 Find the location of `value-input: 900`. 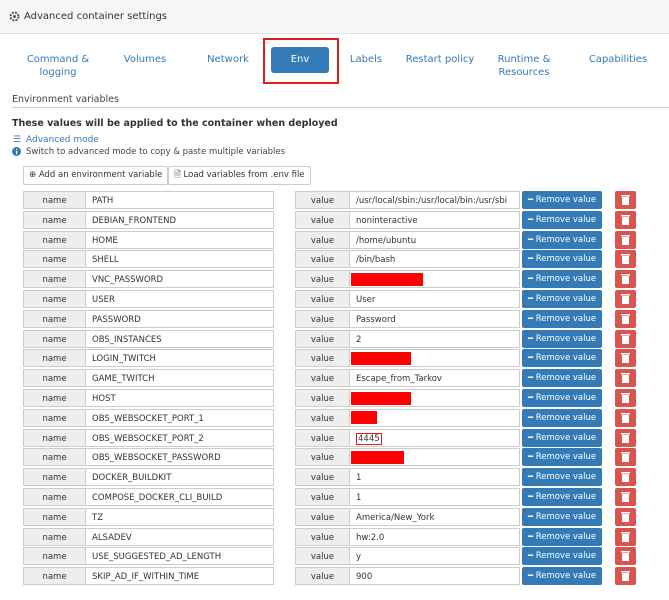

value-input: 900 is located at coordinates (434, 576).